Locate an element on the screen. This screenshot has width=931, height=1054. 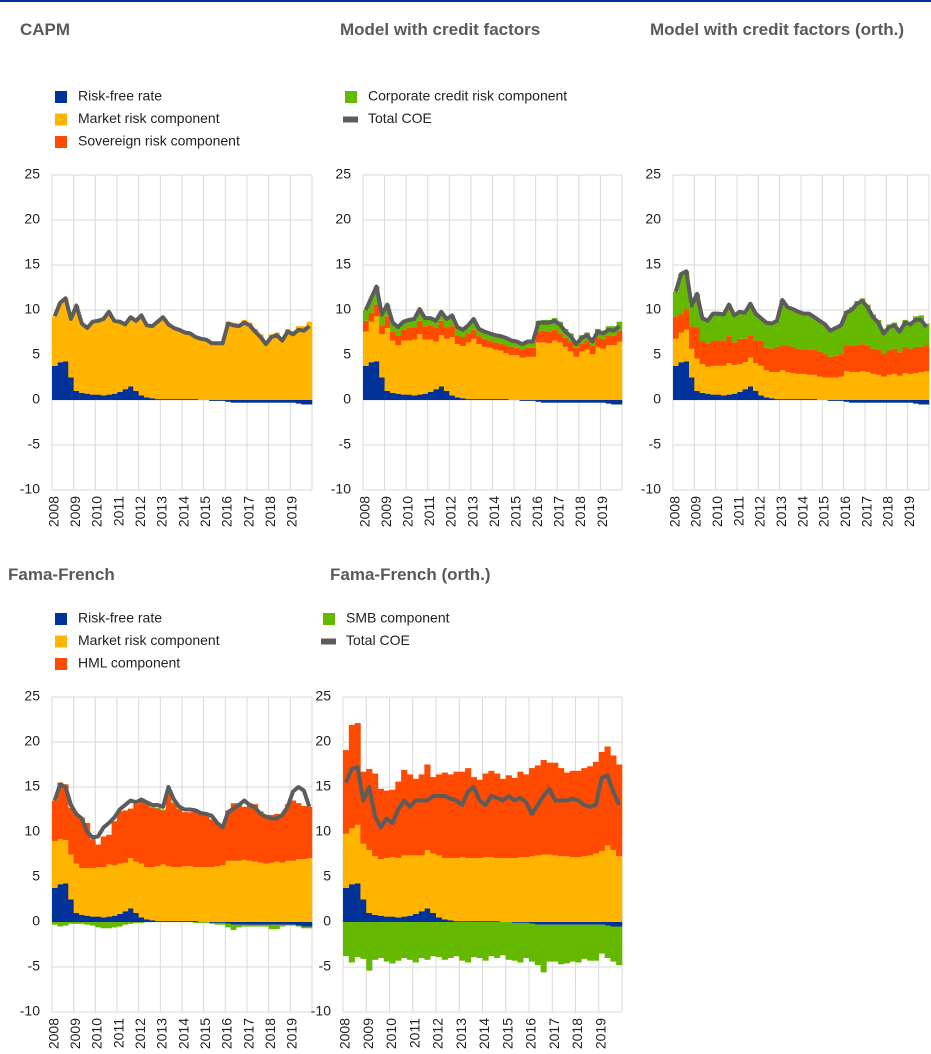
legend-swatch is located at coordinates (61, 641).